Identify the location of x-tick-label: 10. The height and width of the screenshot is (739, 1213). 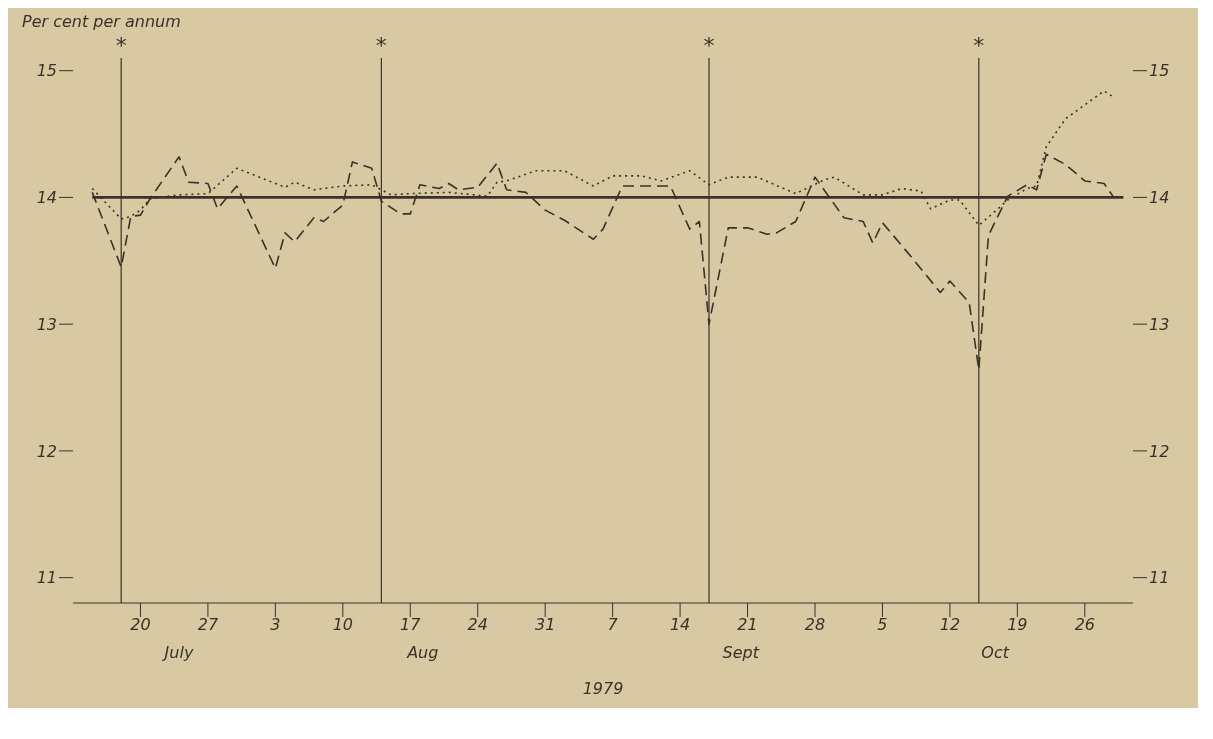
(342, 625).